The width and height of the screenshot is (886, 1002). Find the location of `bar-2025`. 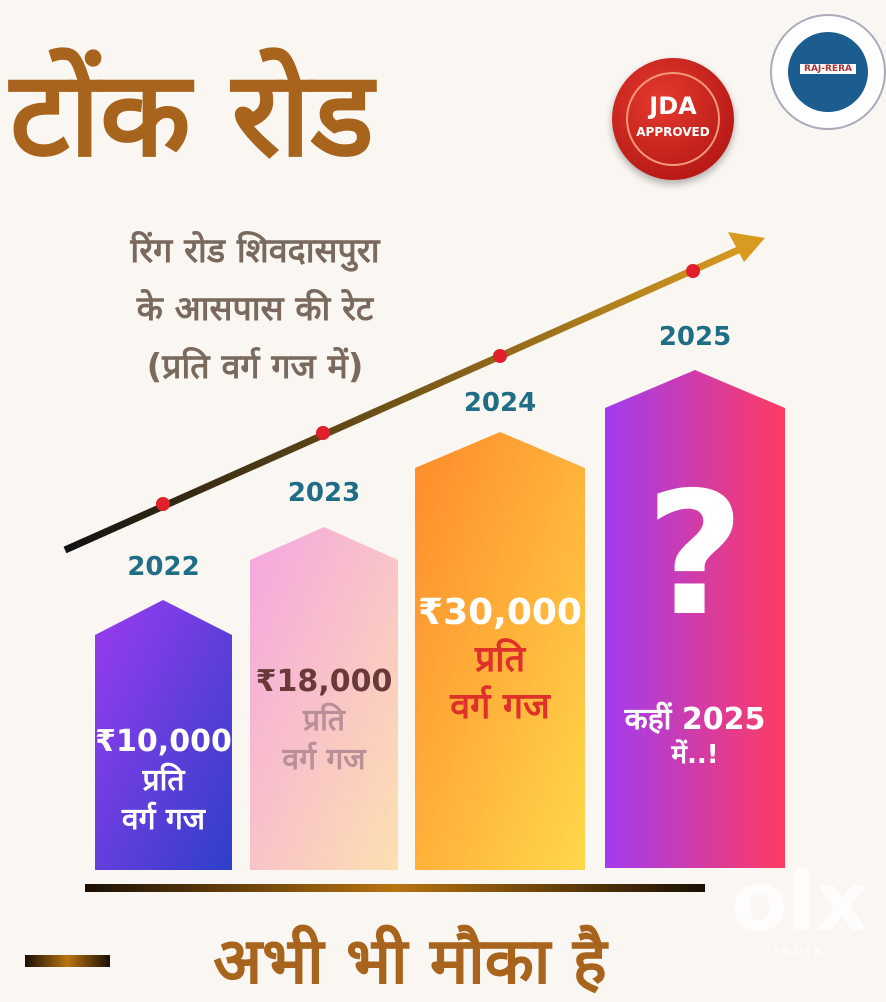

bar-2025 is located at coordinates (695, 619).